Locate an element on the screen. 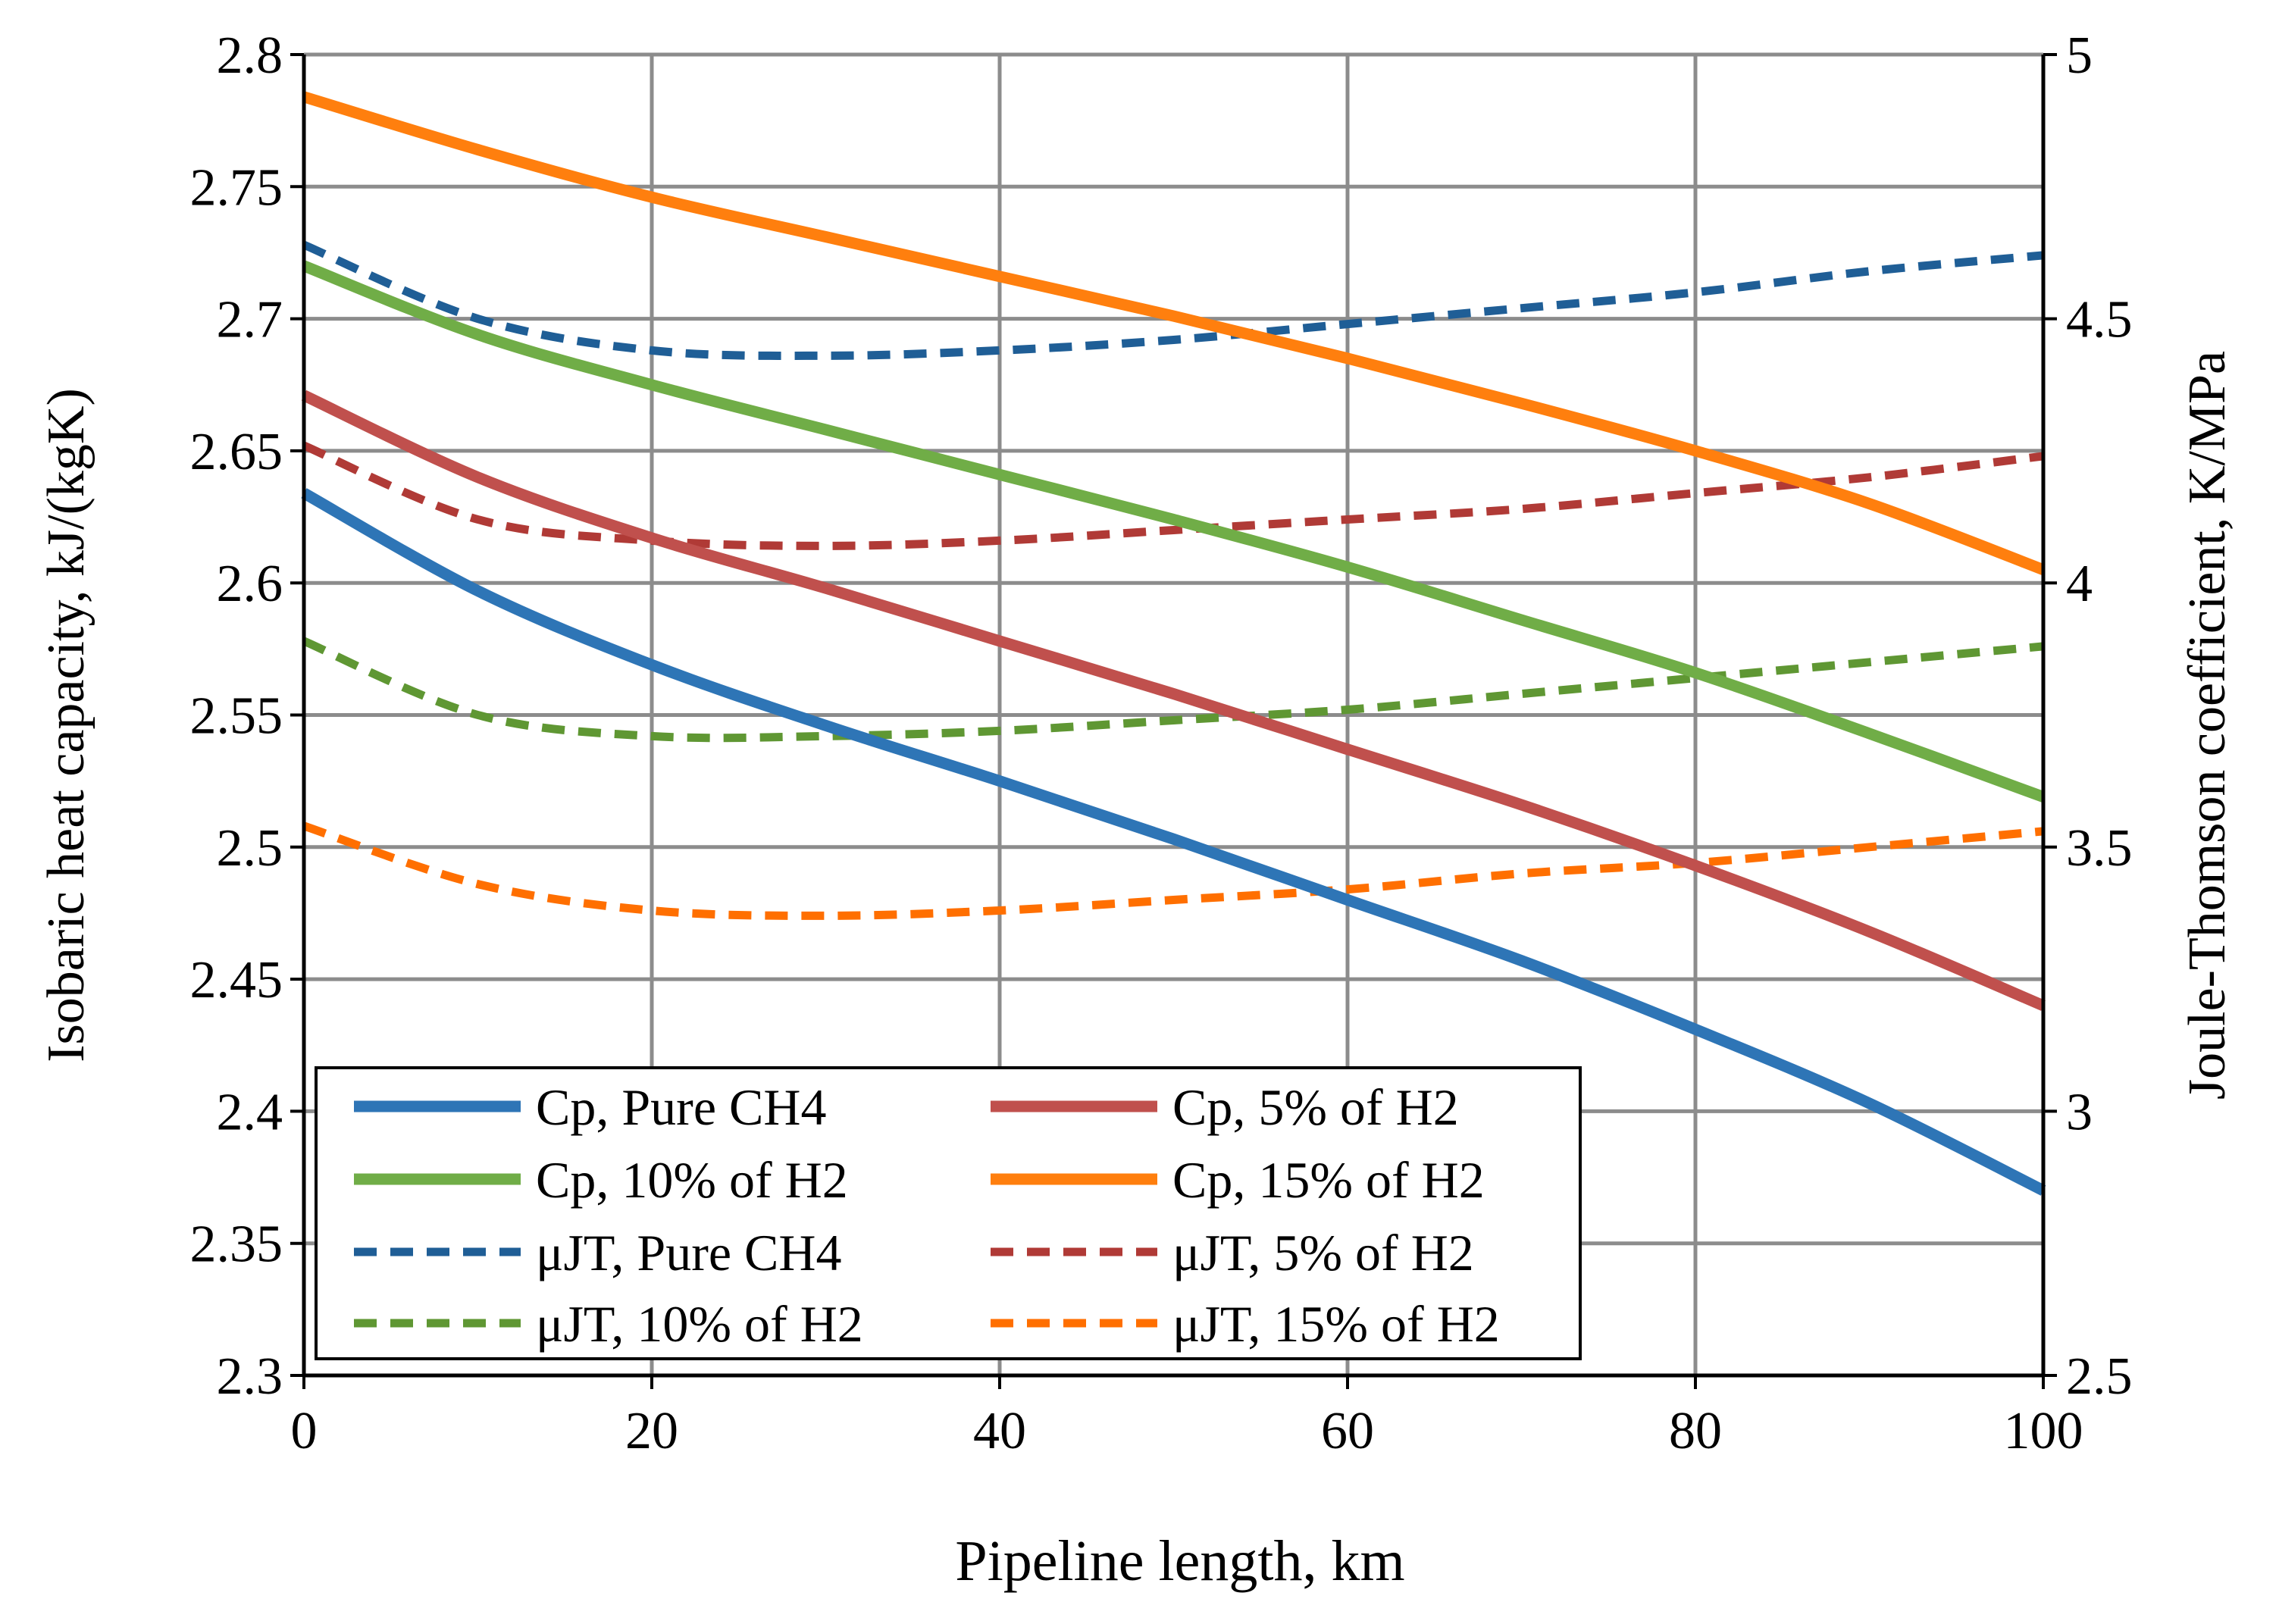 The height and width of the screenshot is (1624, 2279). y-tick-label: 2.65 is located at coordinates (236, 452).